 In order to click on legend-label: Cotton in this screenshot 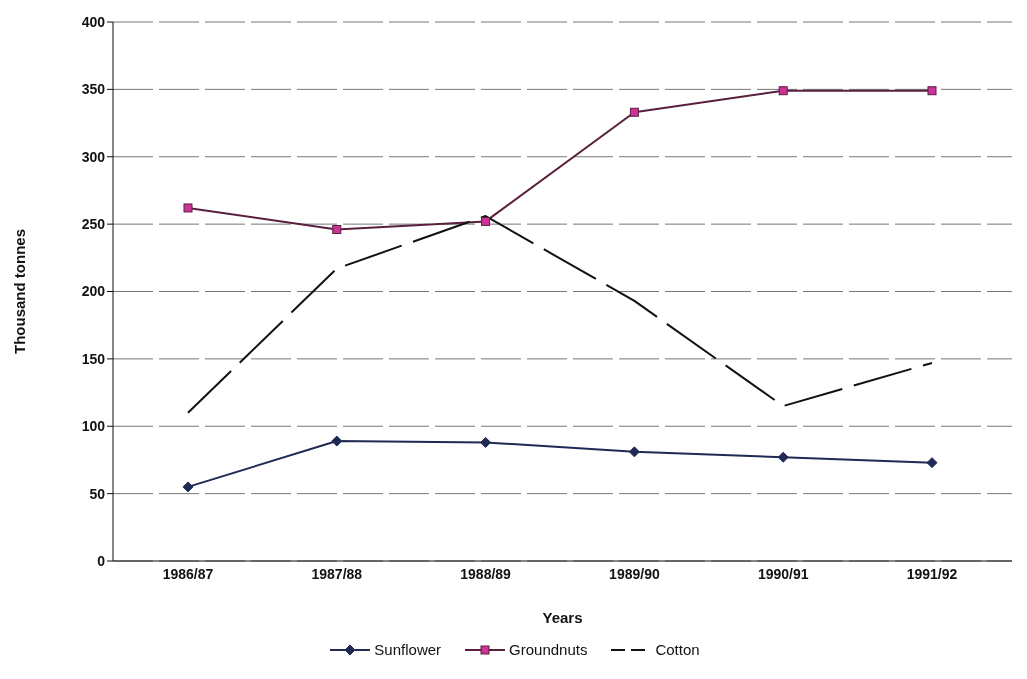, I will do `click(677, 649)`.